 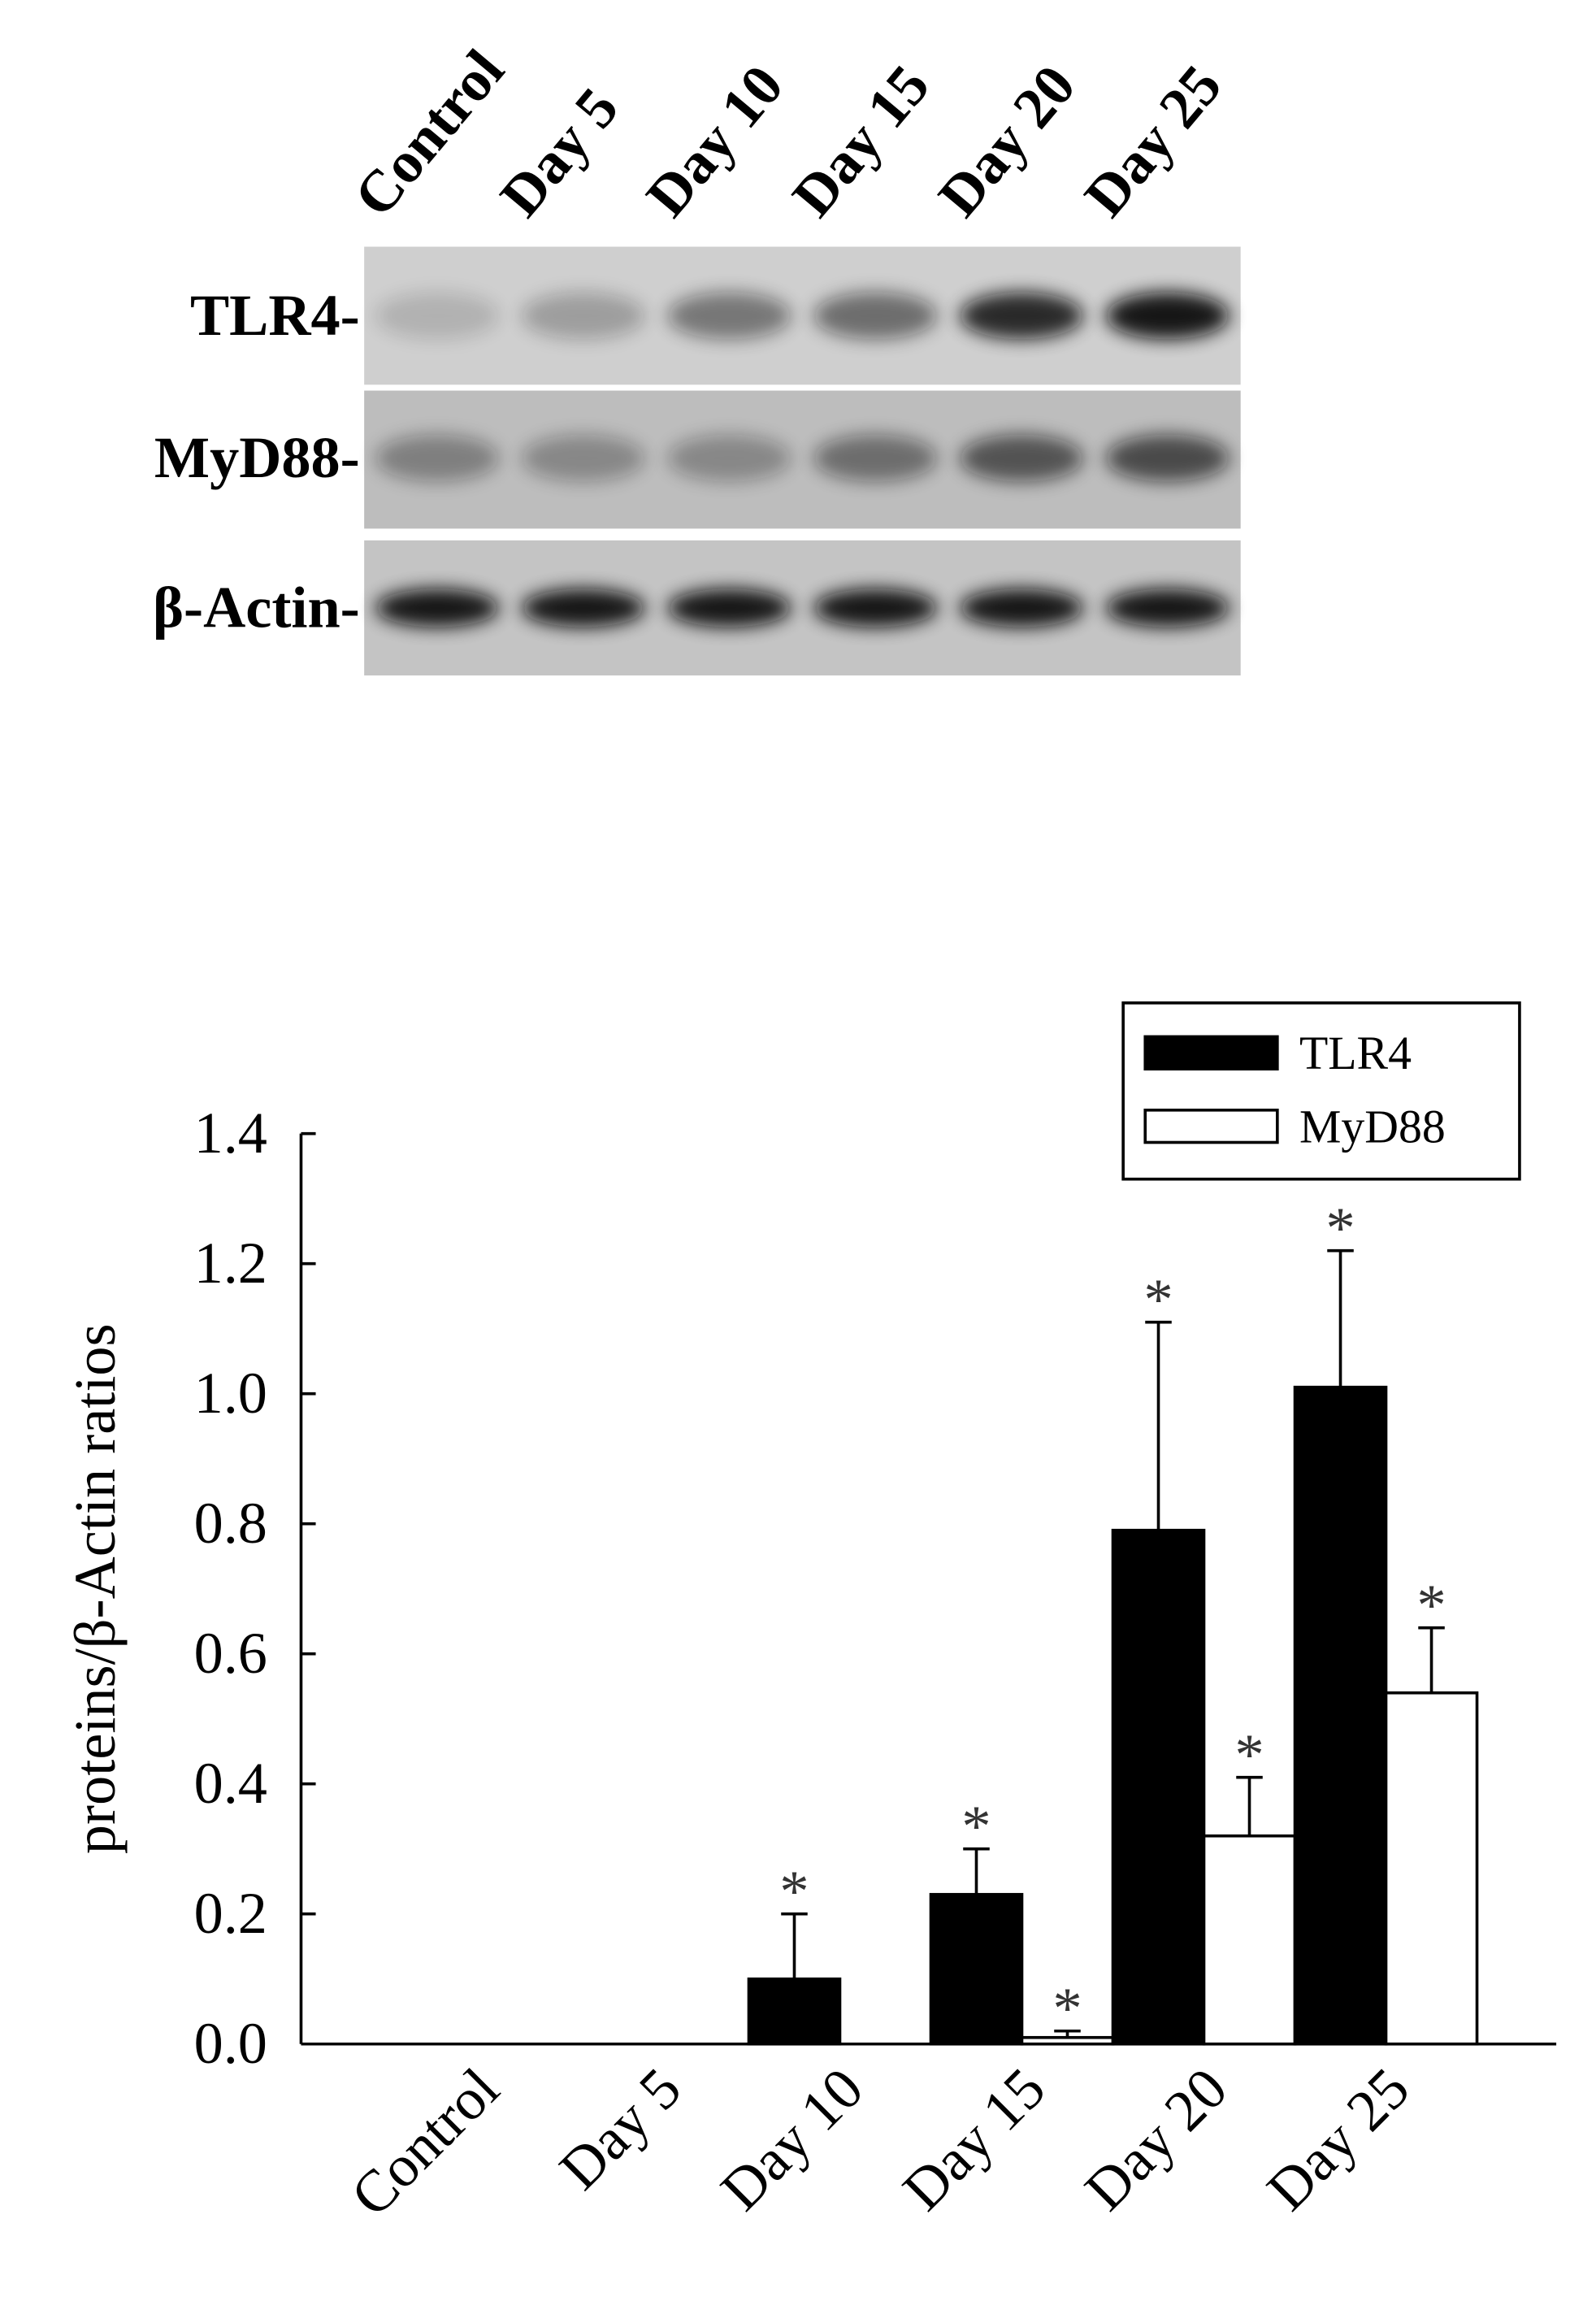 What do you see at coordinates (230, 1133) in the screenshot?
I see `y-tick-label: 1.4` at bounding box center [230, 1133].